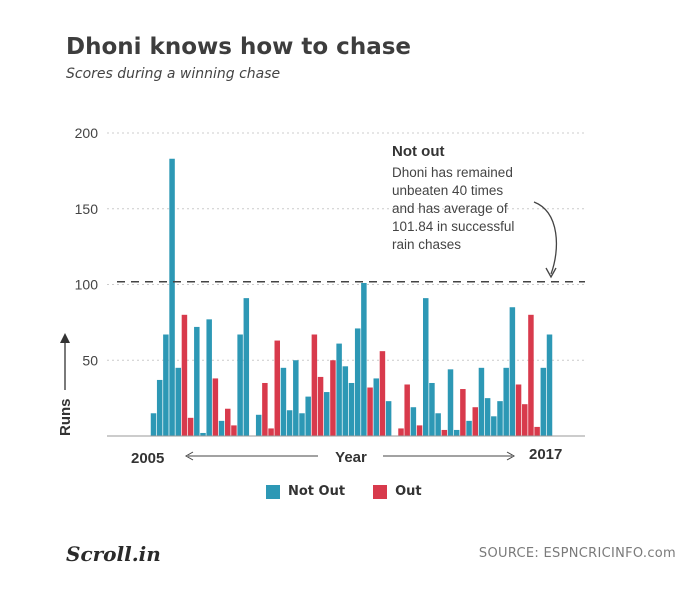  What do you see at coordinates (358, 491) in the screenshot?
I see `legend: Not Out Out` at bounding box center [358, 491].